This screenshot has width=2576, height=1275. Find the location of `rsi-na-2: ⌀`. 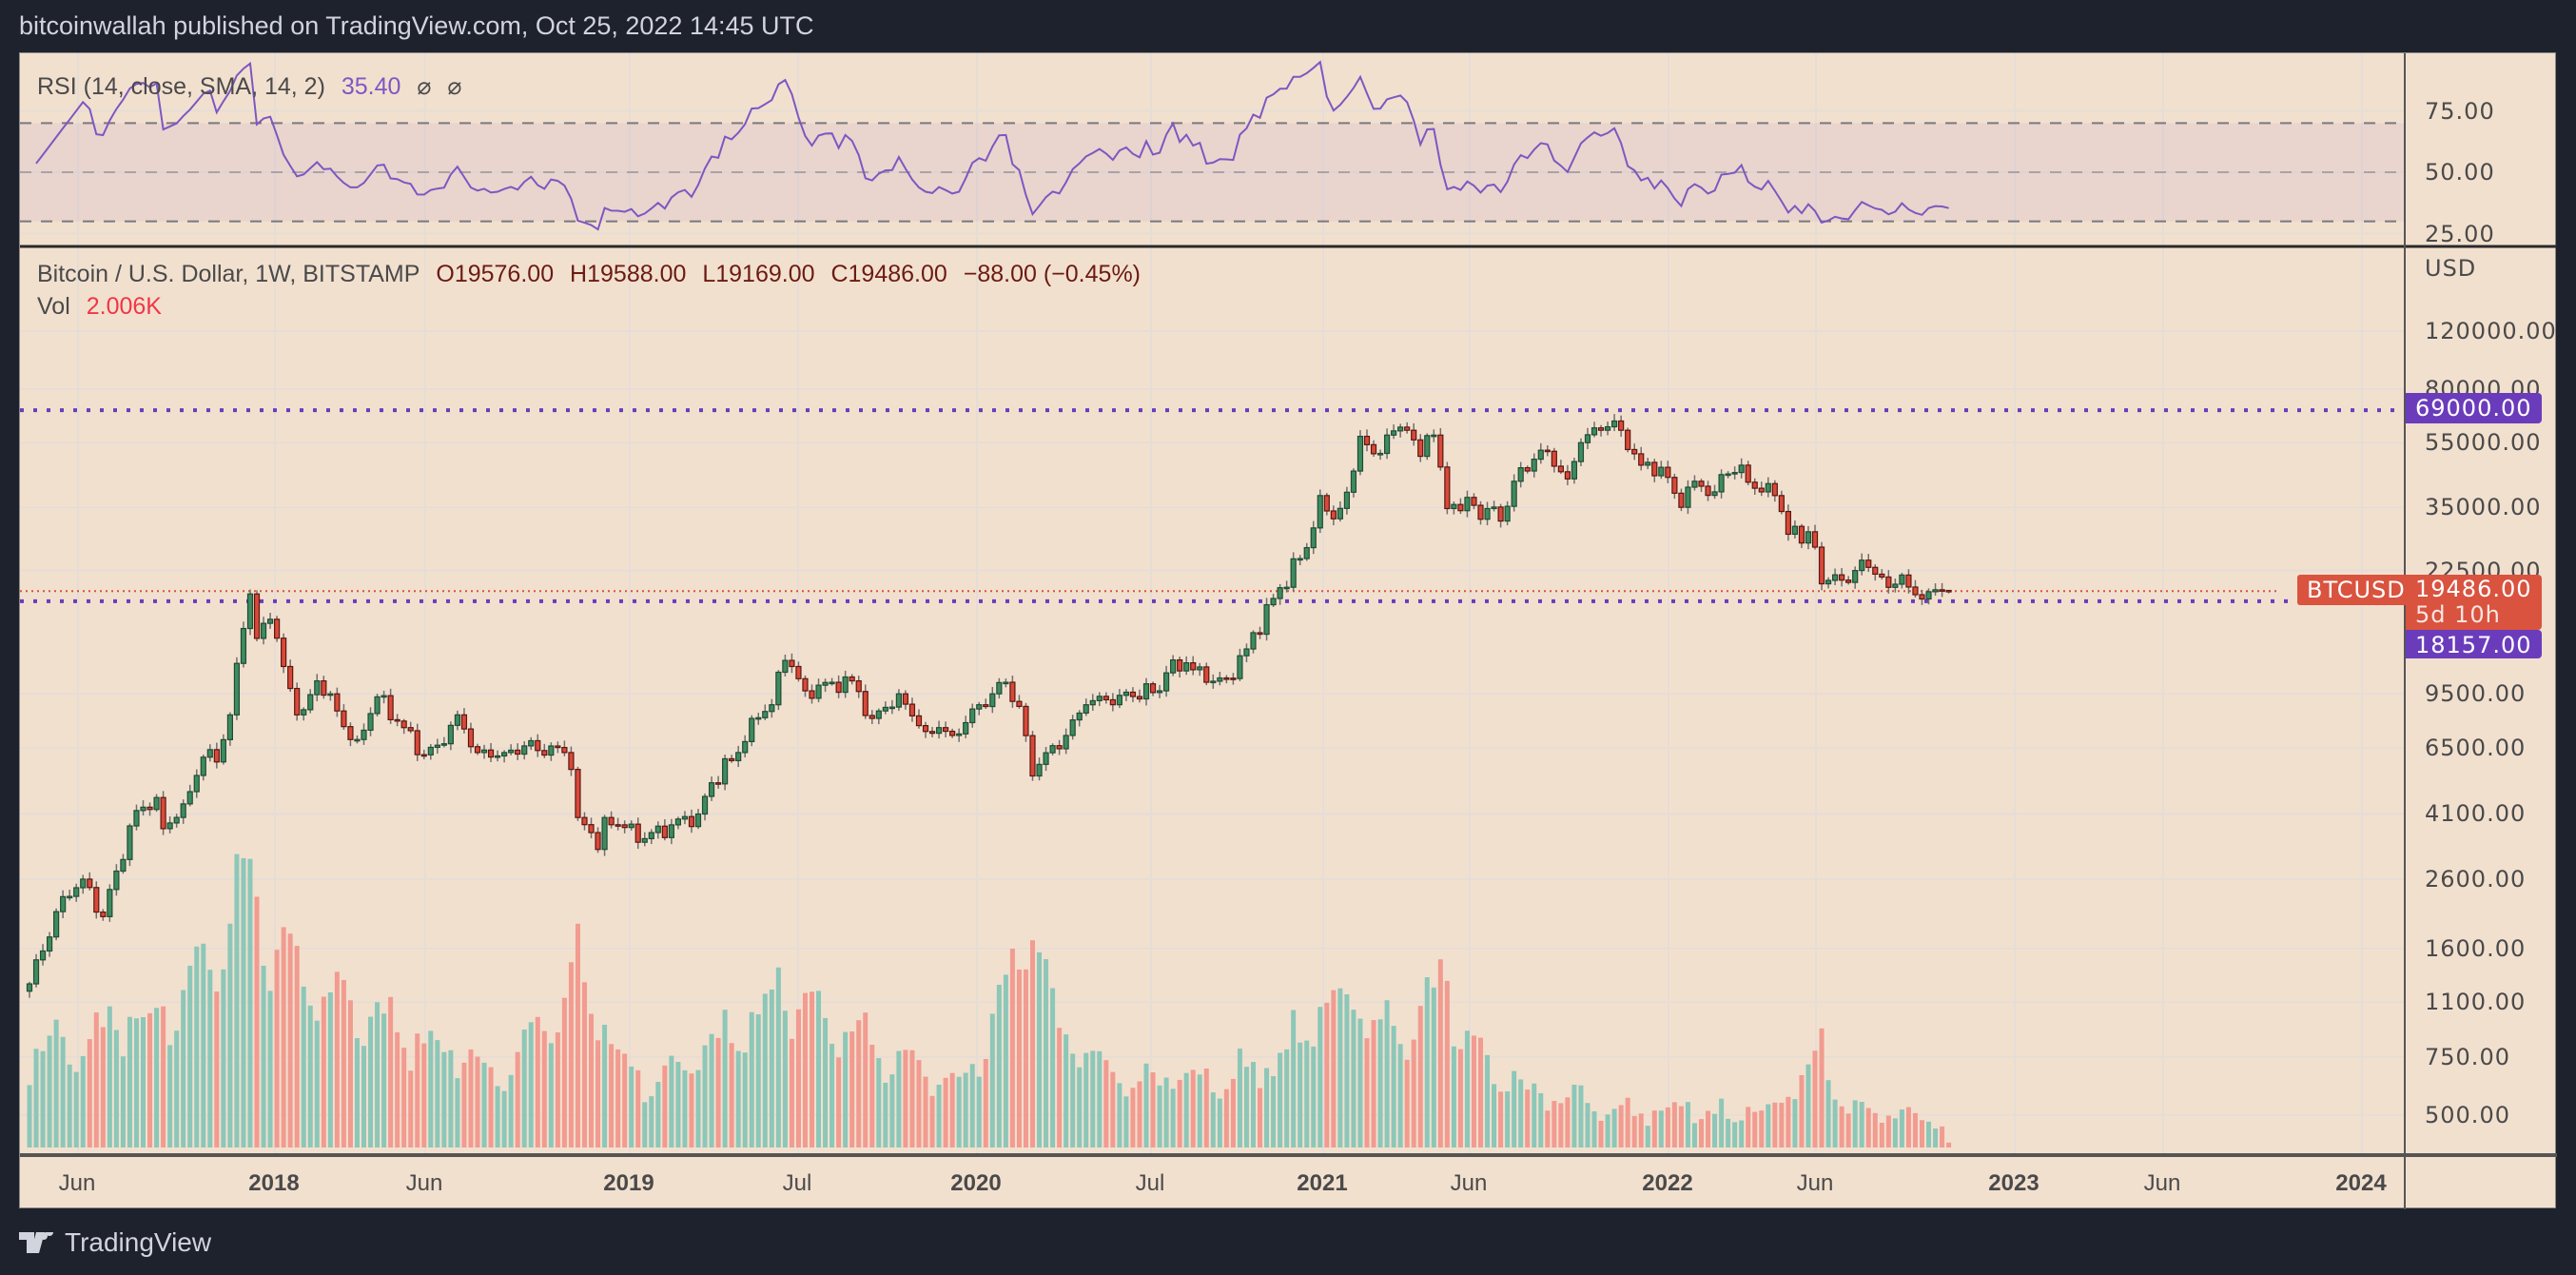

rsi-na-2: ⌀ is located at coordinates (455, 86).